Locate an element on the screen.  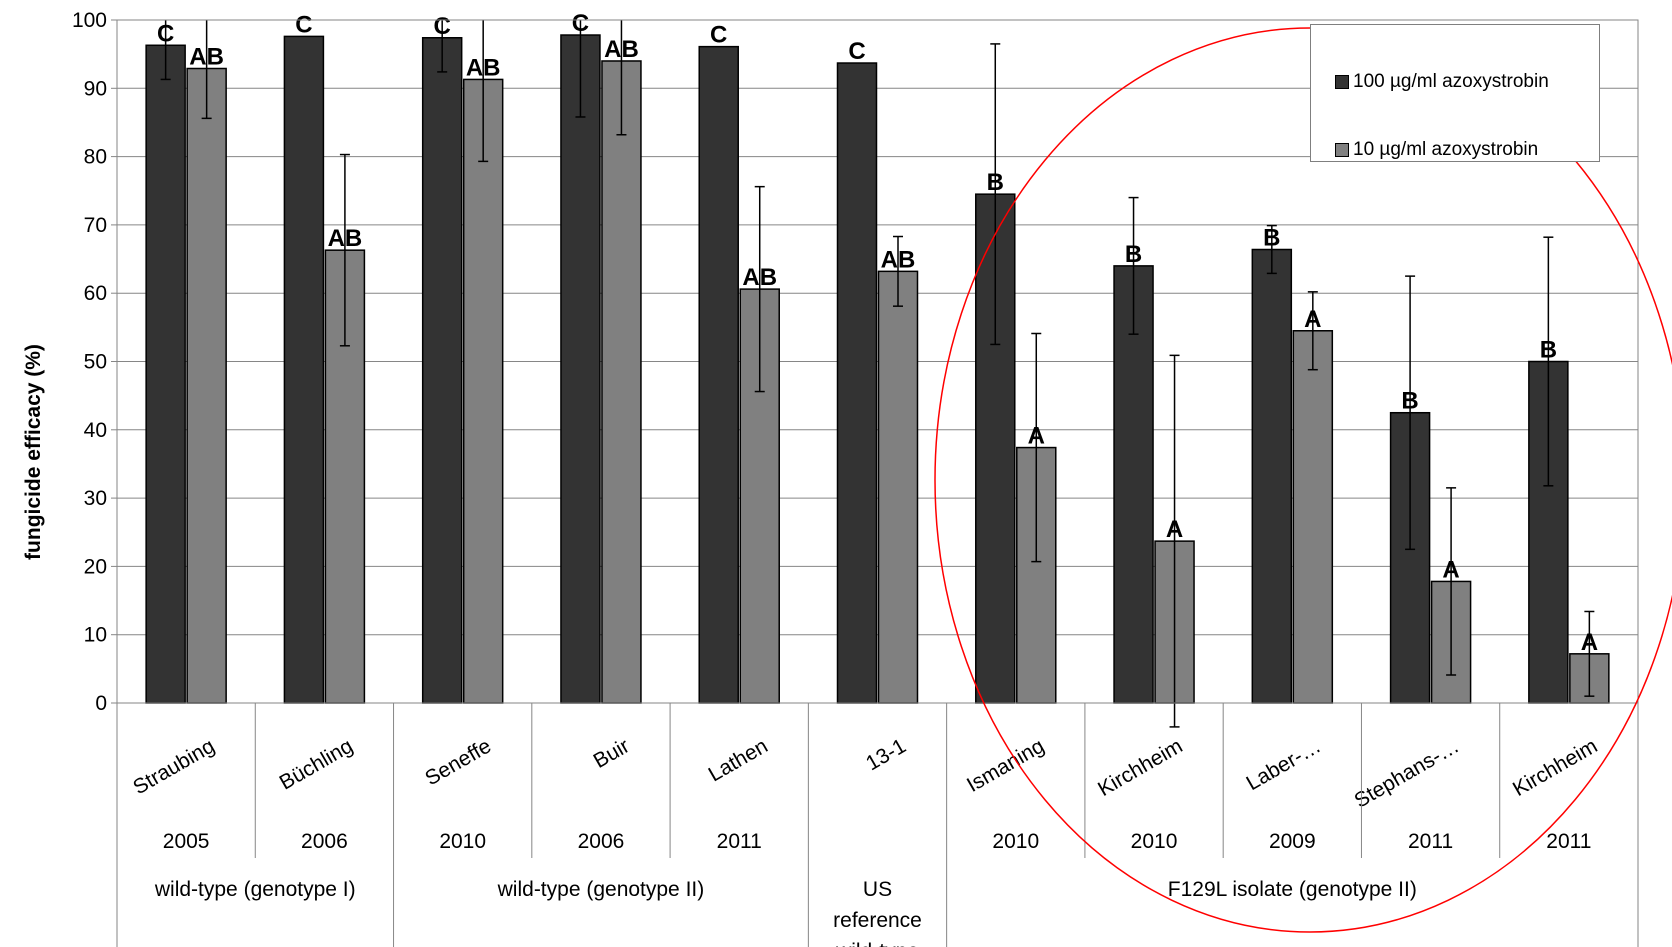
significance-letter-1-10: A is located at coordinates (1589, 642).